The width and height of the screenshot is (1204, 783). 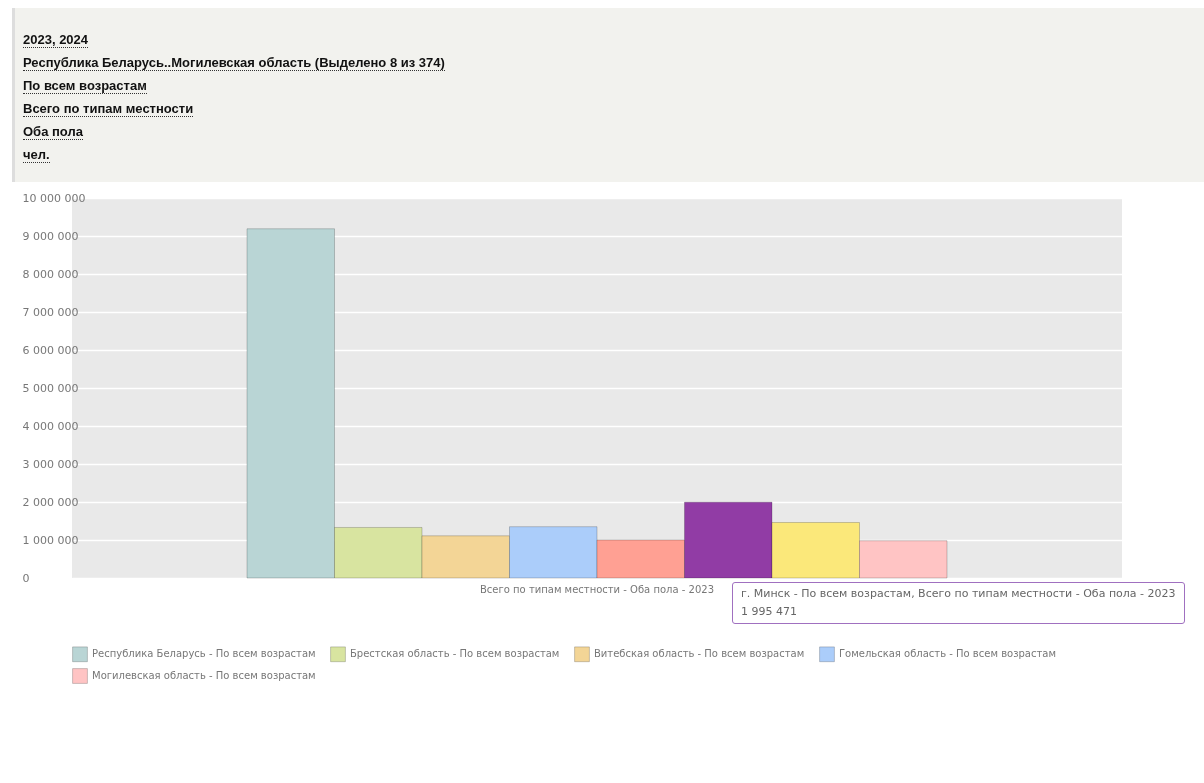 I want to click on y-tick-label: 8 000 000, so click(x=50, y=274).